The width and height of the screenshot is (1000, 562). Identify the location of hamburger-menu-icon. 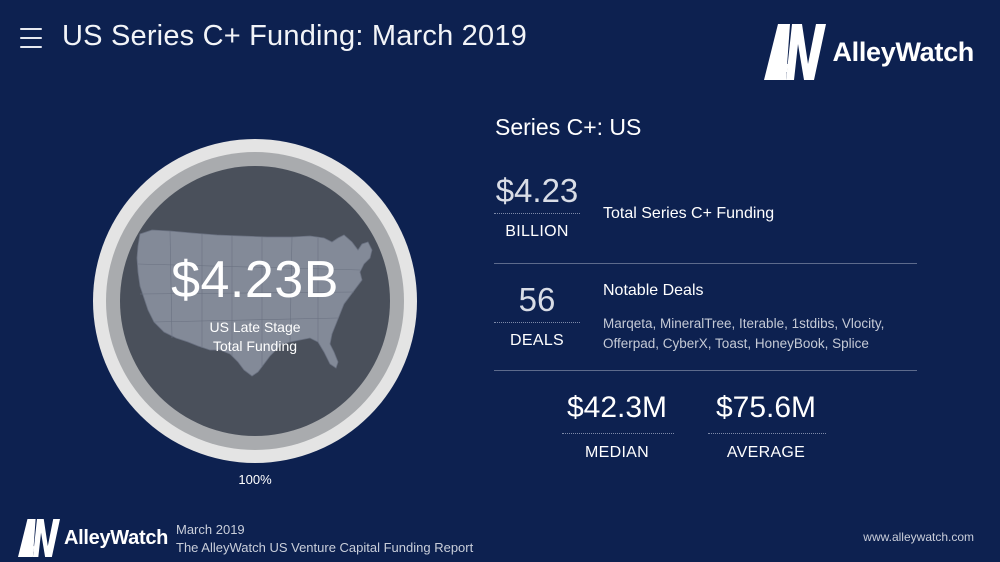
(31, 38).